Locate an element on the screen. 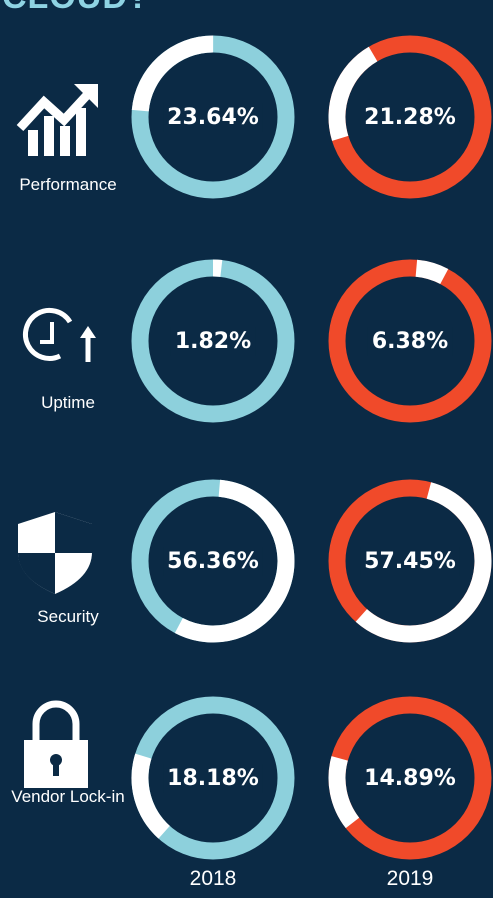 The image size is (493, 898). series-label: 2019 is located at coordinates (410, 878).